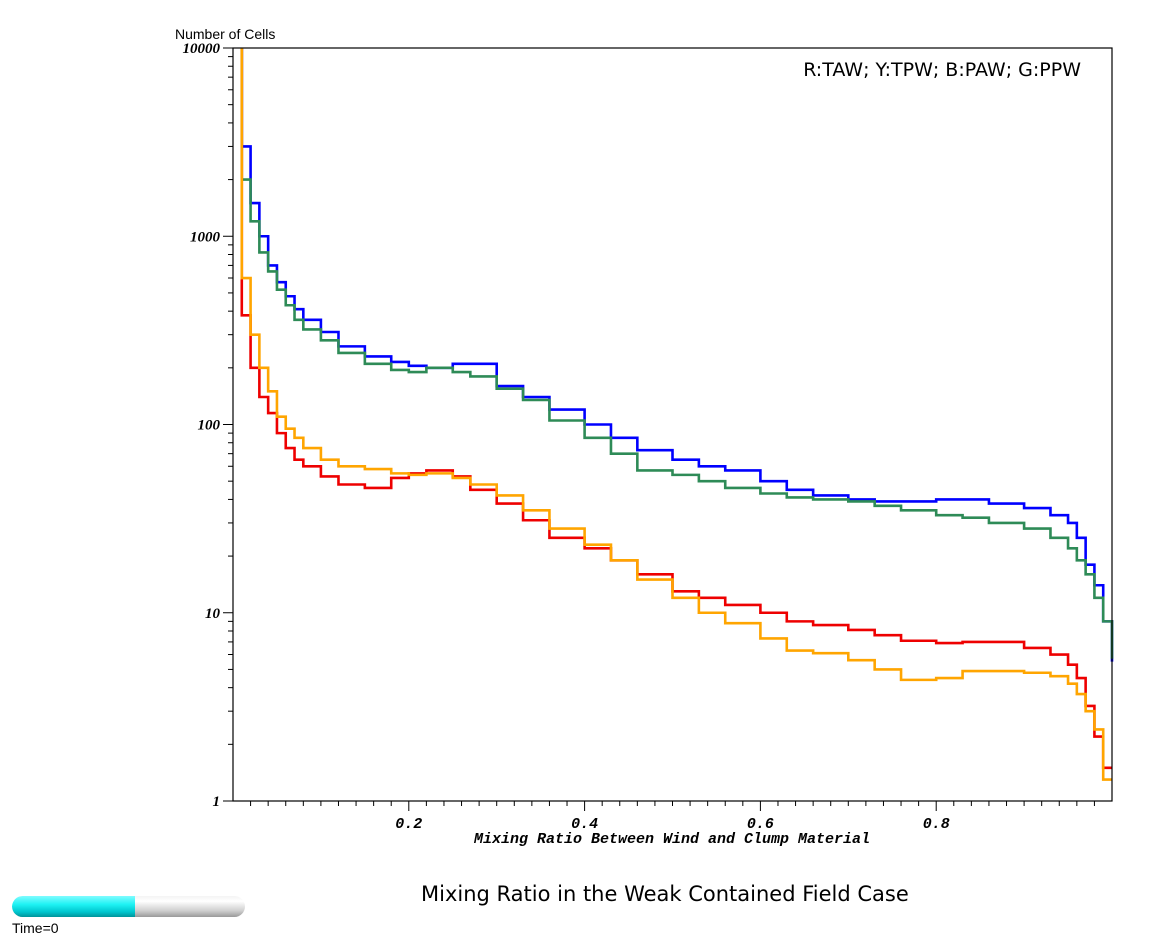  What do you see at coordinates (35, 928) in the screenshot?
I see `time-label: Time=0` at bounding box center [35, 928].